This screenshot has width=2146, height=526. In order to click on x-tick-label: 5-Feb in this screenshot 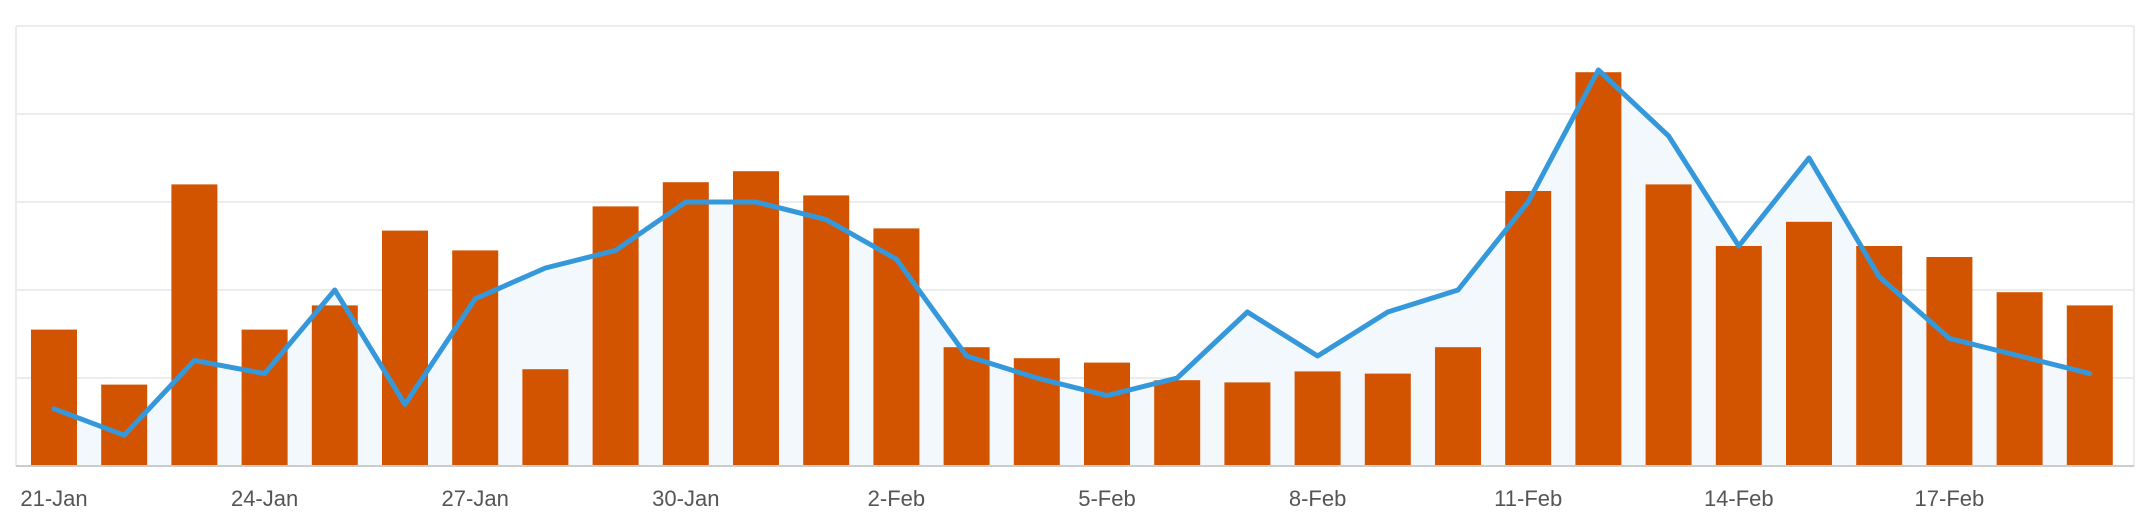, I will do `click(1106, 498)`.